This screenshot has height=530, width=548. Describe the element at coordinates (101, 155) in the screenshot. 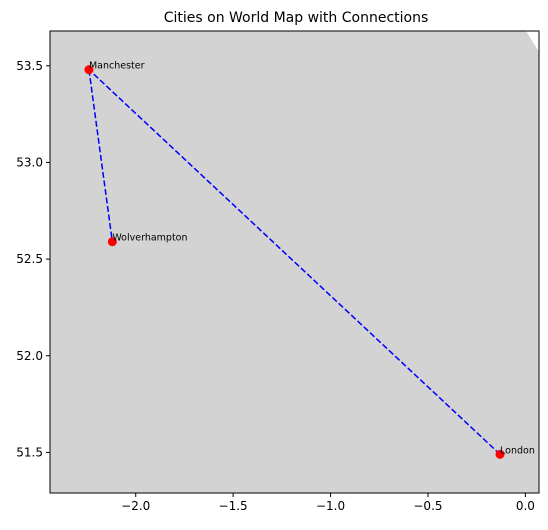

I see `connection-line-manchester-wolverhampton` at that location.